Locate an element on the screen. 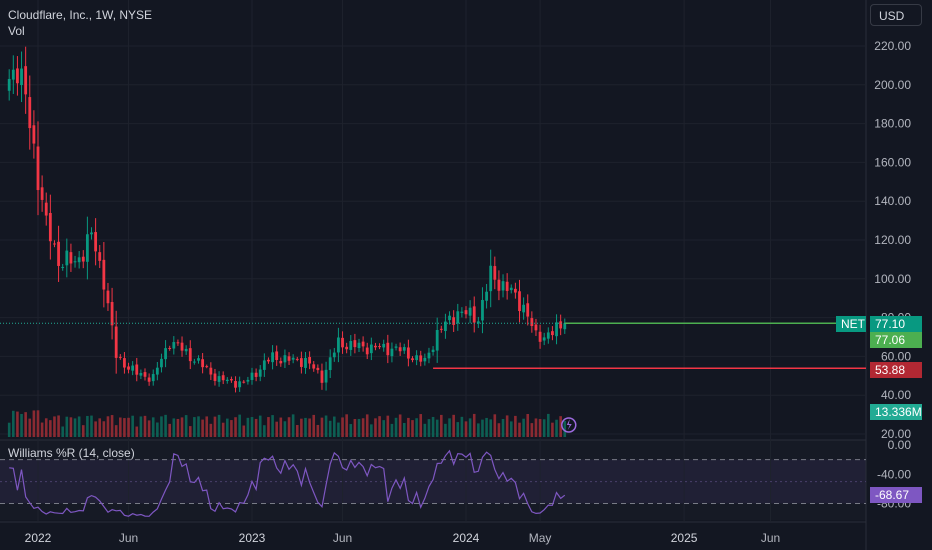 This screenshot has height=550, width=932. price-tag: 77.10 is located at coordinates (896, 324).